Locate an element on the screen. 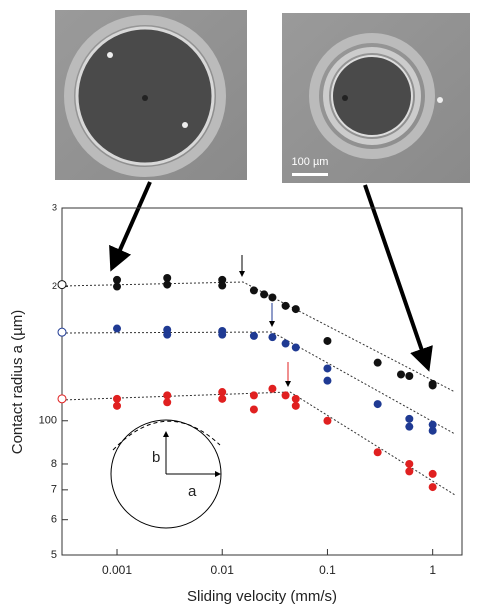  y-axis-label: Contact radius a (µm) is located at coordinates (17, 382).